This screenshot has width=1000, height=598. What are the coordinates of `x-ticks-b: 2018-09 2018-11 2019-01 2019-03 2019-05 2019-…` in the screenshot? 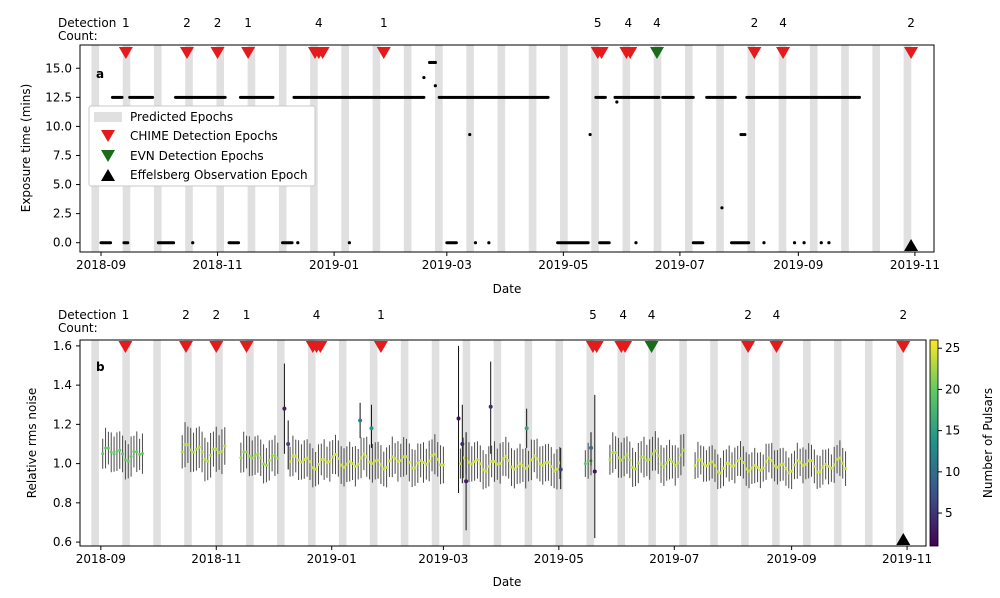 It's located at (504, 556).